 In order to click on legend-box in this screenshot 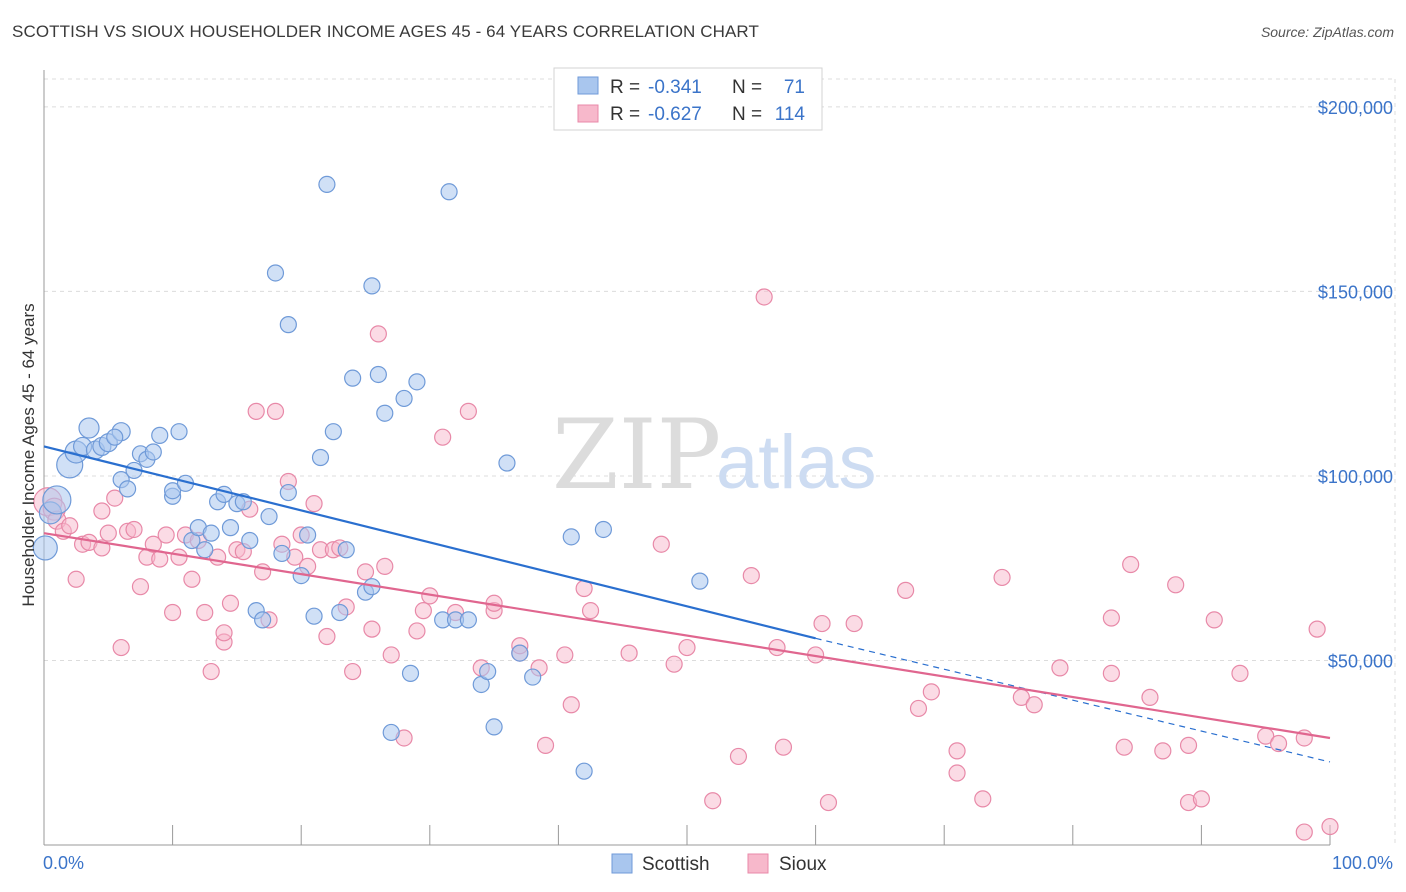, I will do `click(688, 99)`.